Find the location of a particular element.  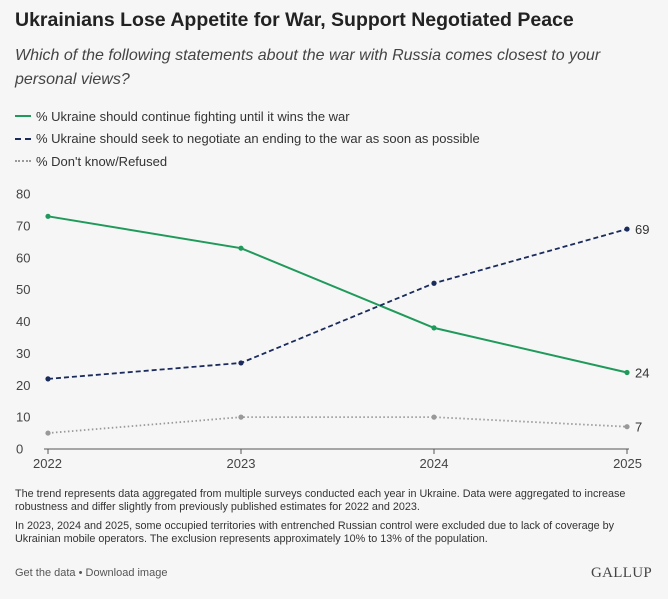

x-tick-label: 2025 is located at coordinates (627, 463).